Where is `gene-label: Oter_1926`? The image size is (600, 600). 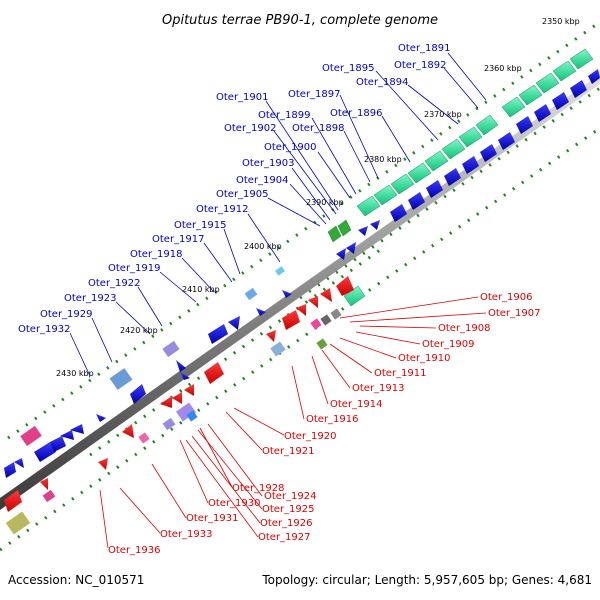 gene-label: Oter_1926 is located at coordinates (286, 523).